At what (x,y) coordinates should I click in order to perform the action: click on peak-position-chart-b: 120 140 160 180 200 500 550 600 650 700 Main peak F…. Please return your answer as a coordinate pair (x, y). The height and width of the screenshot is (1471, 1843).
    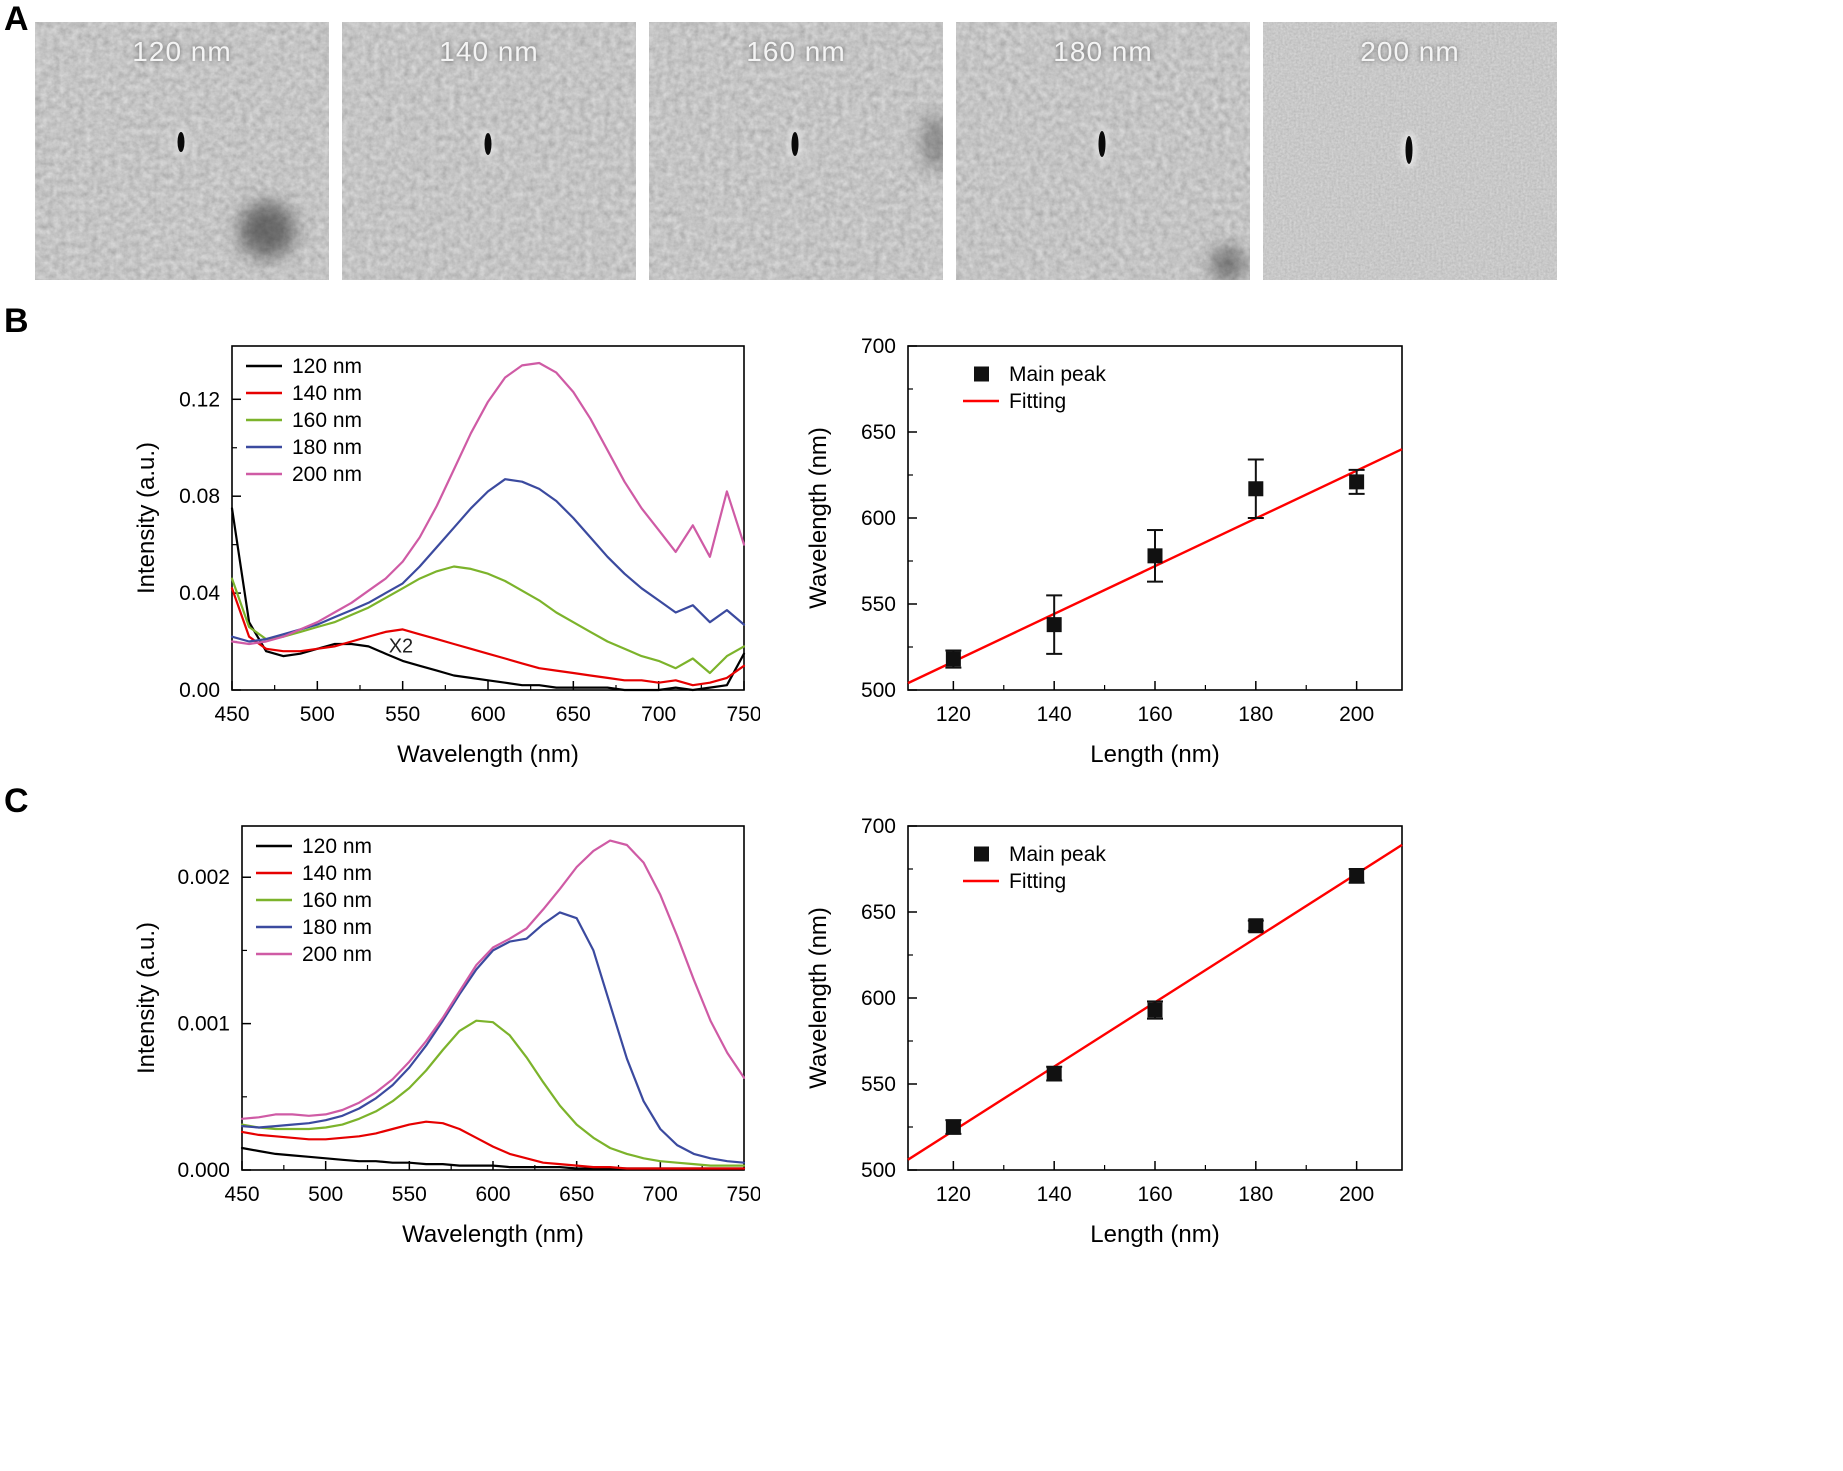
    Looking at the image, I should click on (1109, 555).